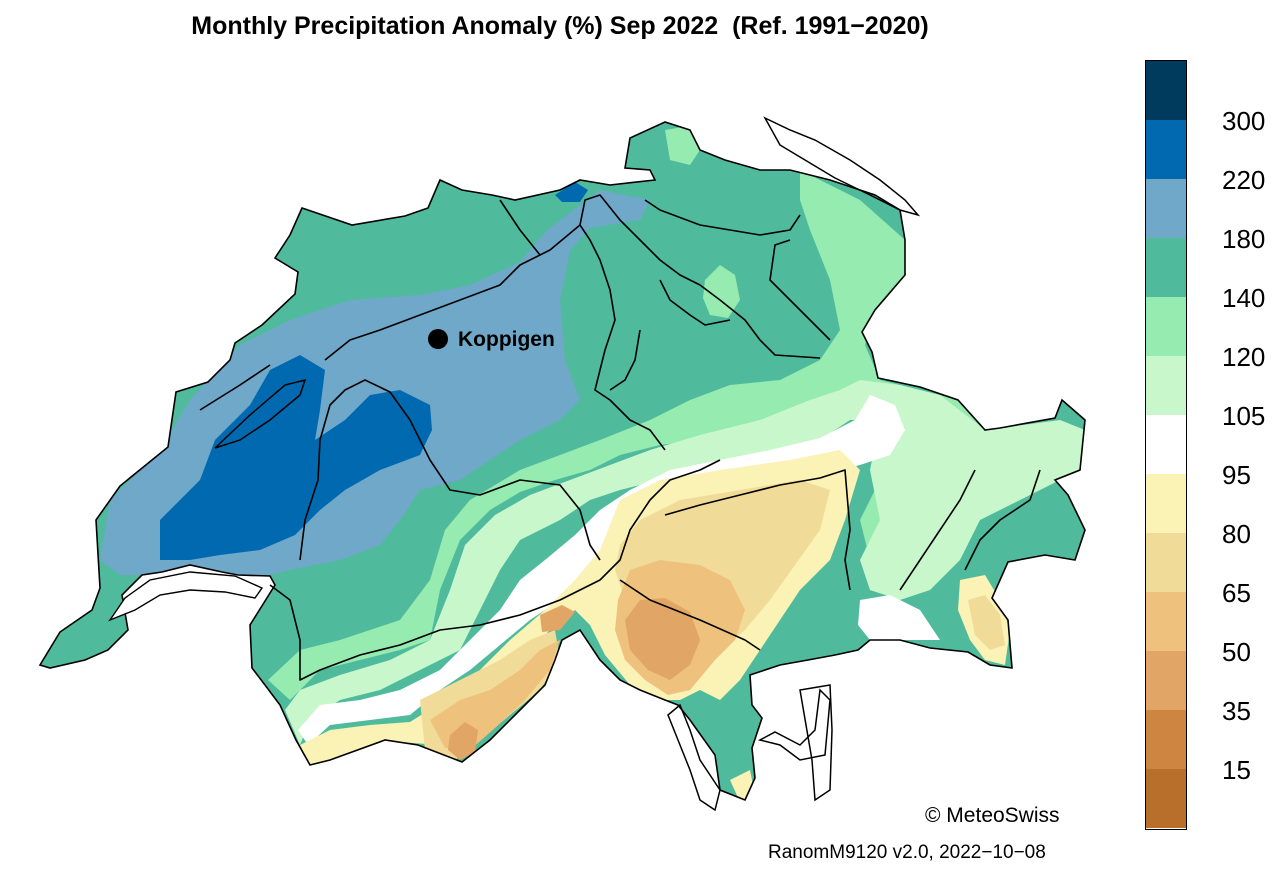  What do you see at coordinates (1236, 711) in the screenshot?
I see `legend-label-35: 35` at bounding box center [1236, 711].